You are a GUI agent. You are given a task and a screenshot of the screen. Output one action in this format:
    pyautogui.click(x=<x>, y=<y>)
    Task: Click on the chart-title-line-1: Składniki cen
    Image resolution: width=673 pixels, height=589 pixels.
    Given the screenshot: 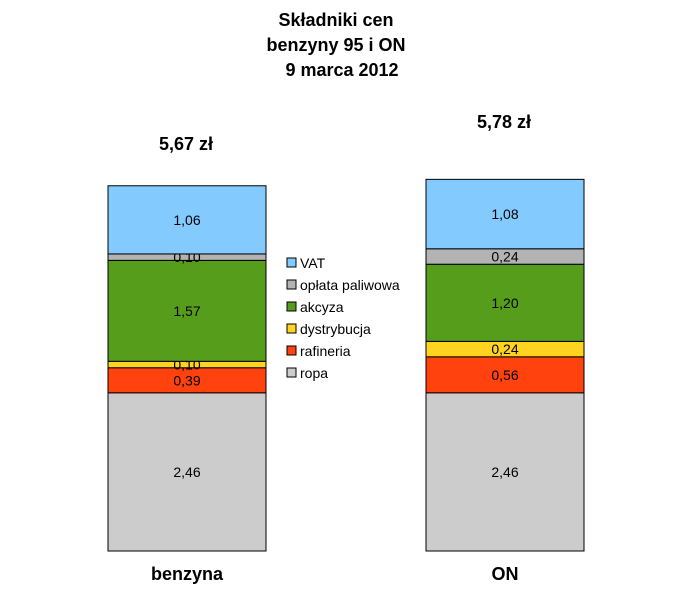 What is the action you would take?
    pyautogui.click(x=335, y=20)
    